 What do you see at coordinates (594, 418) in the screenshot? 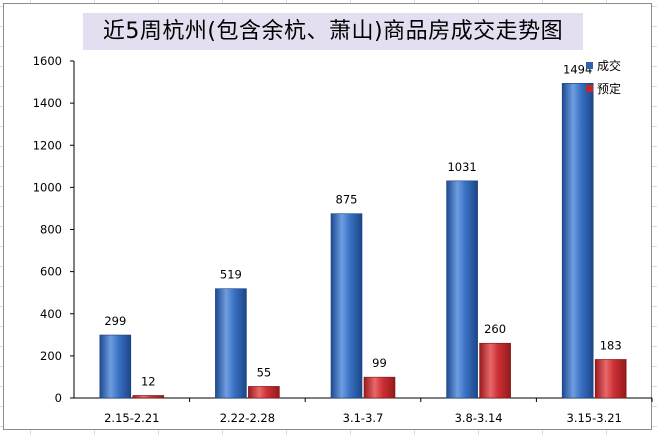
I see `x-tick-label: 3.15-3.21` at bounding box center [594, 418].